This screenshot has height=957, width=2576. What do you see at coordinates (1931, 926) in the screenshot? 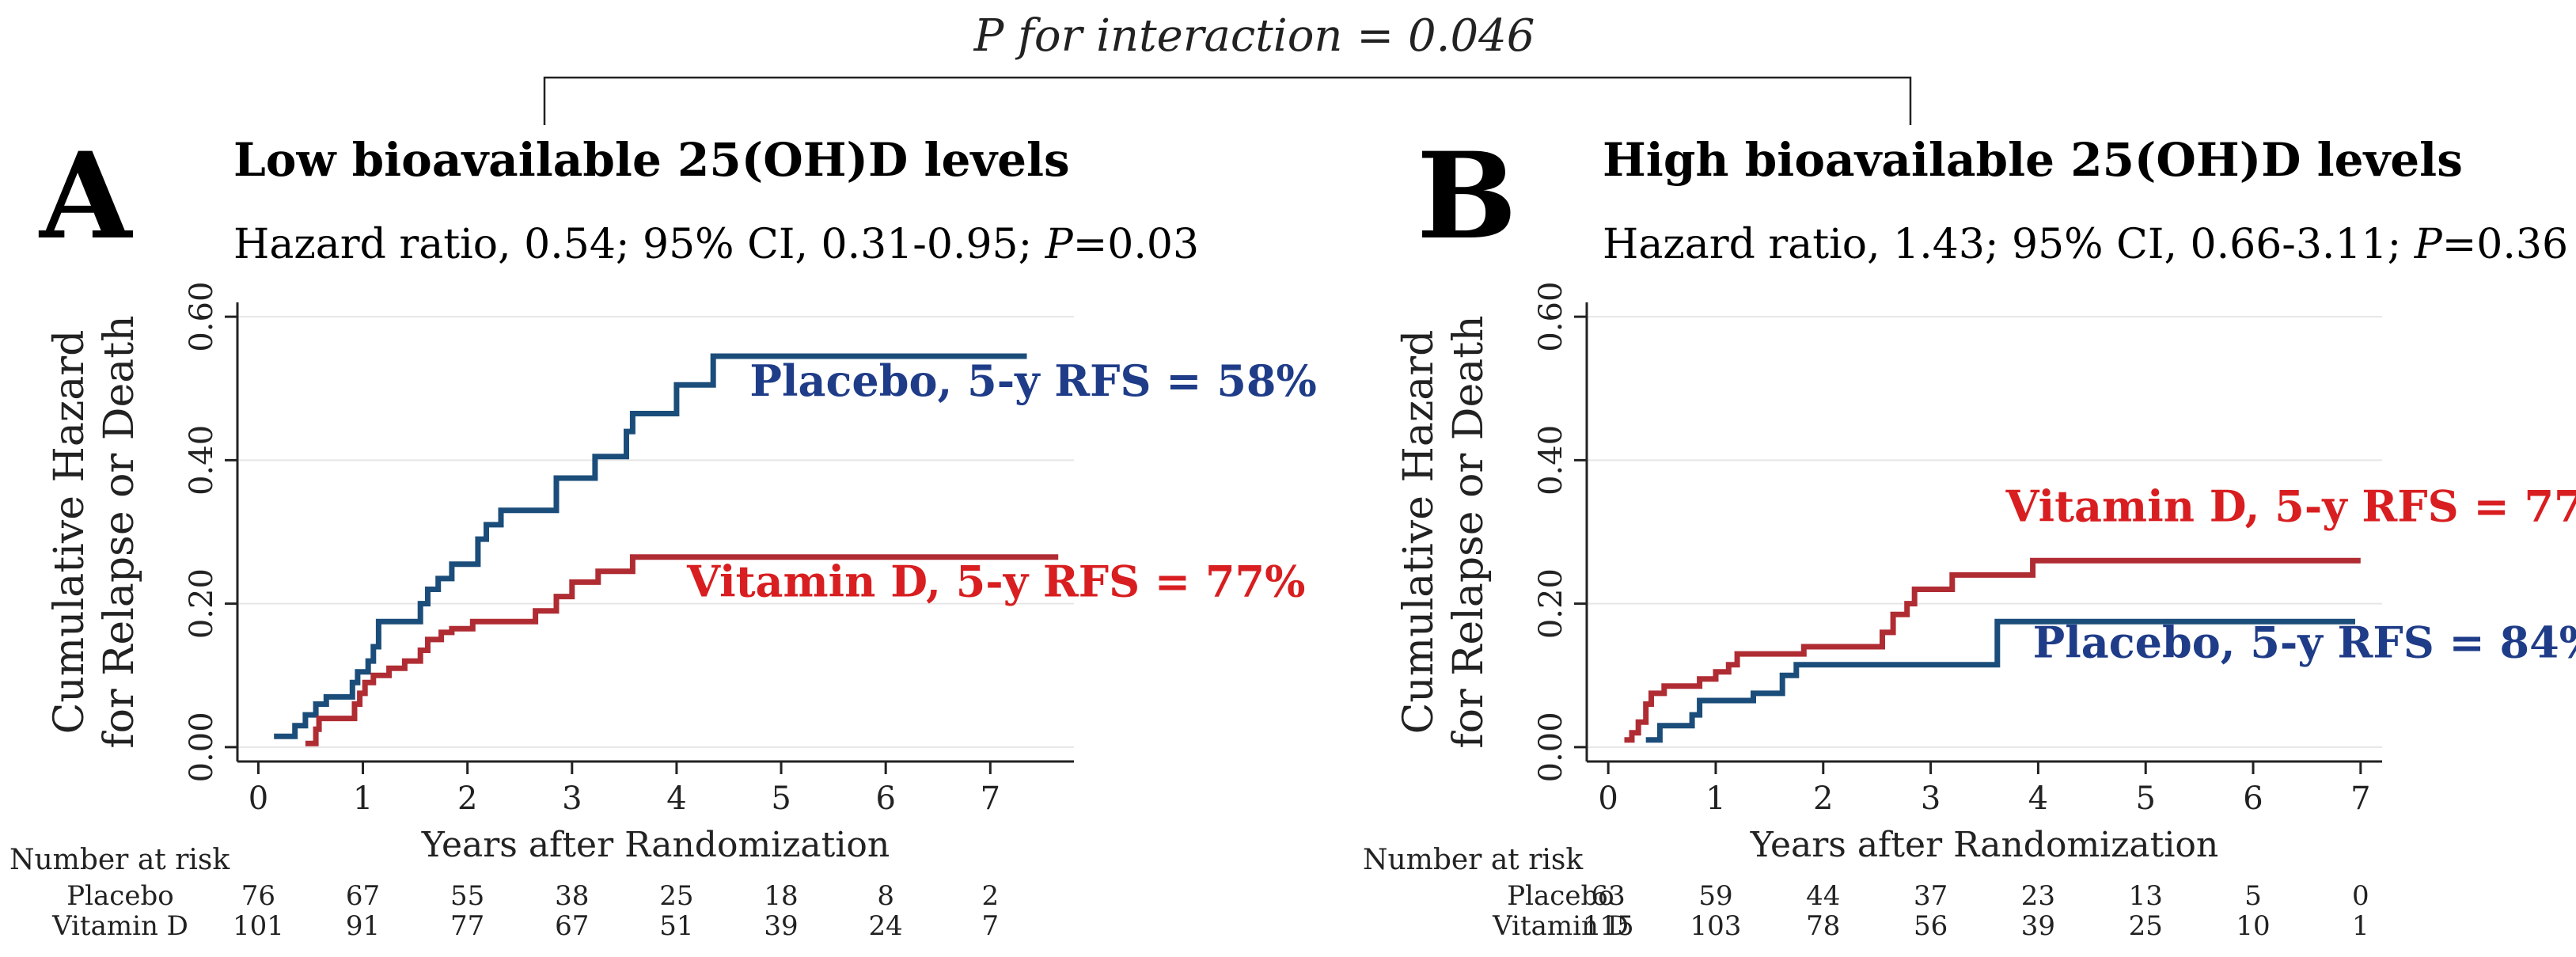
I see `risk-count: 56` at bounding box center [1931, 926].